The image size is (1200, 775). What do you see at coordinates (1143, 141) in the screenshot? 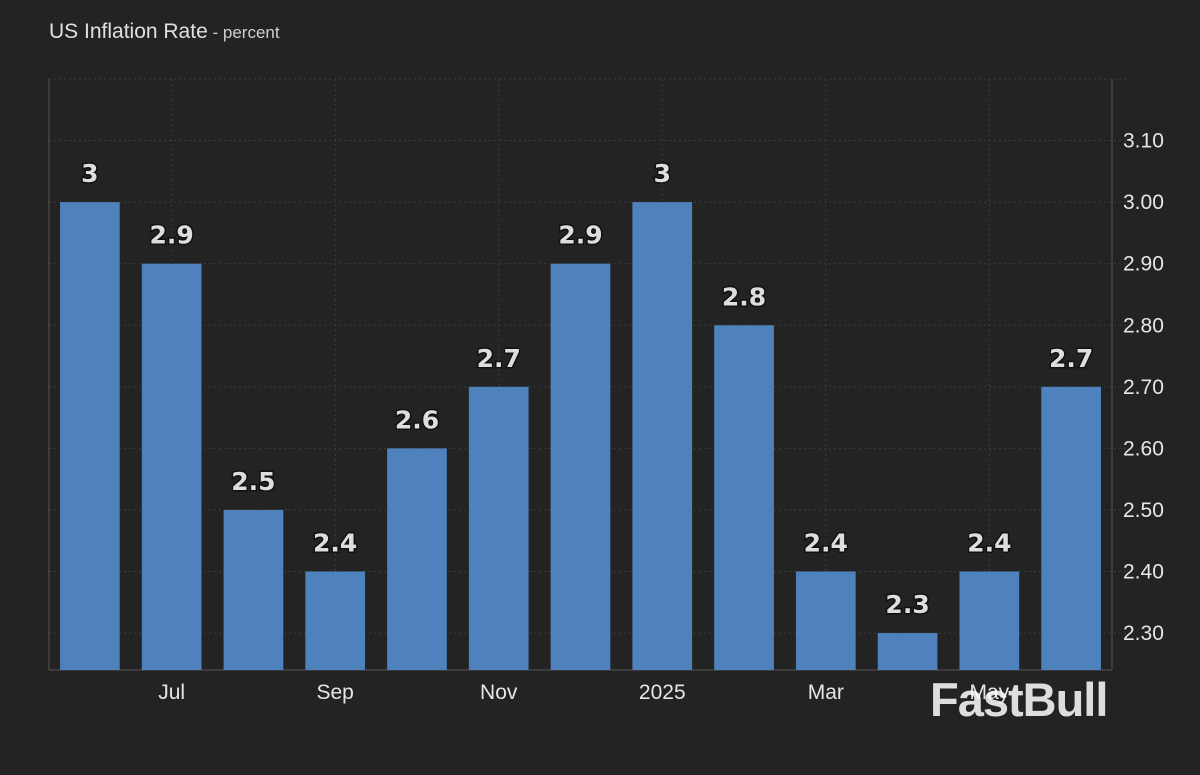
I see `y-tick-label: 3.10` at bounding box center [1143, 141].